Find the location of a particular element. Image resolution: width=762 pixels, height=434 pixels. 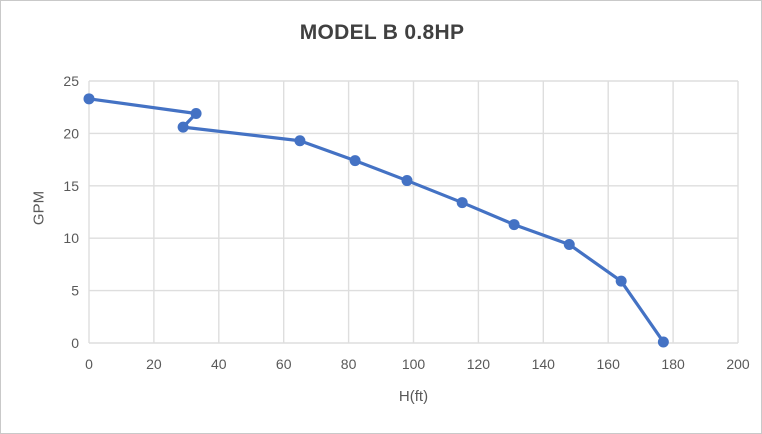

y-tick-label: 10 is located at coordinates (71, 238).